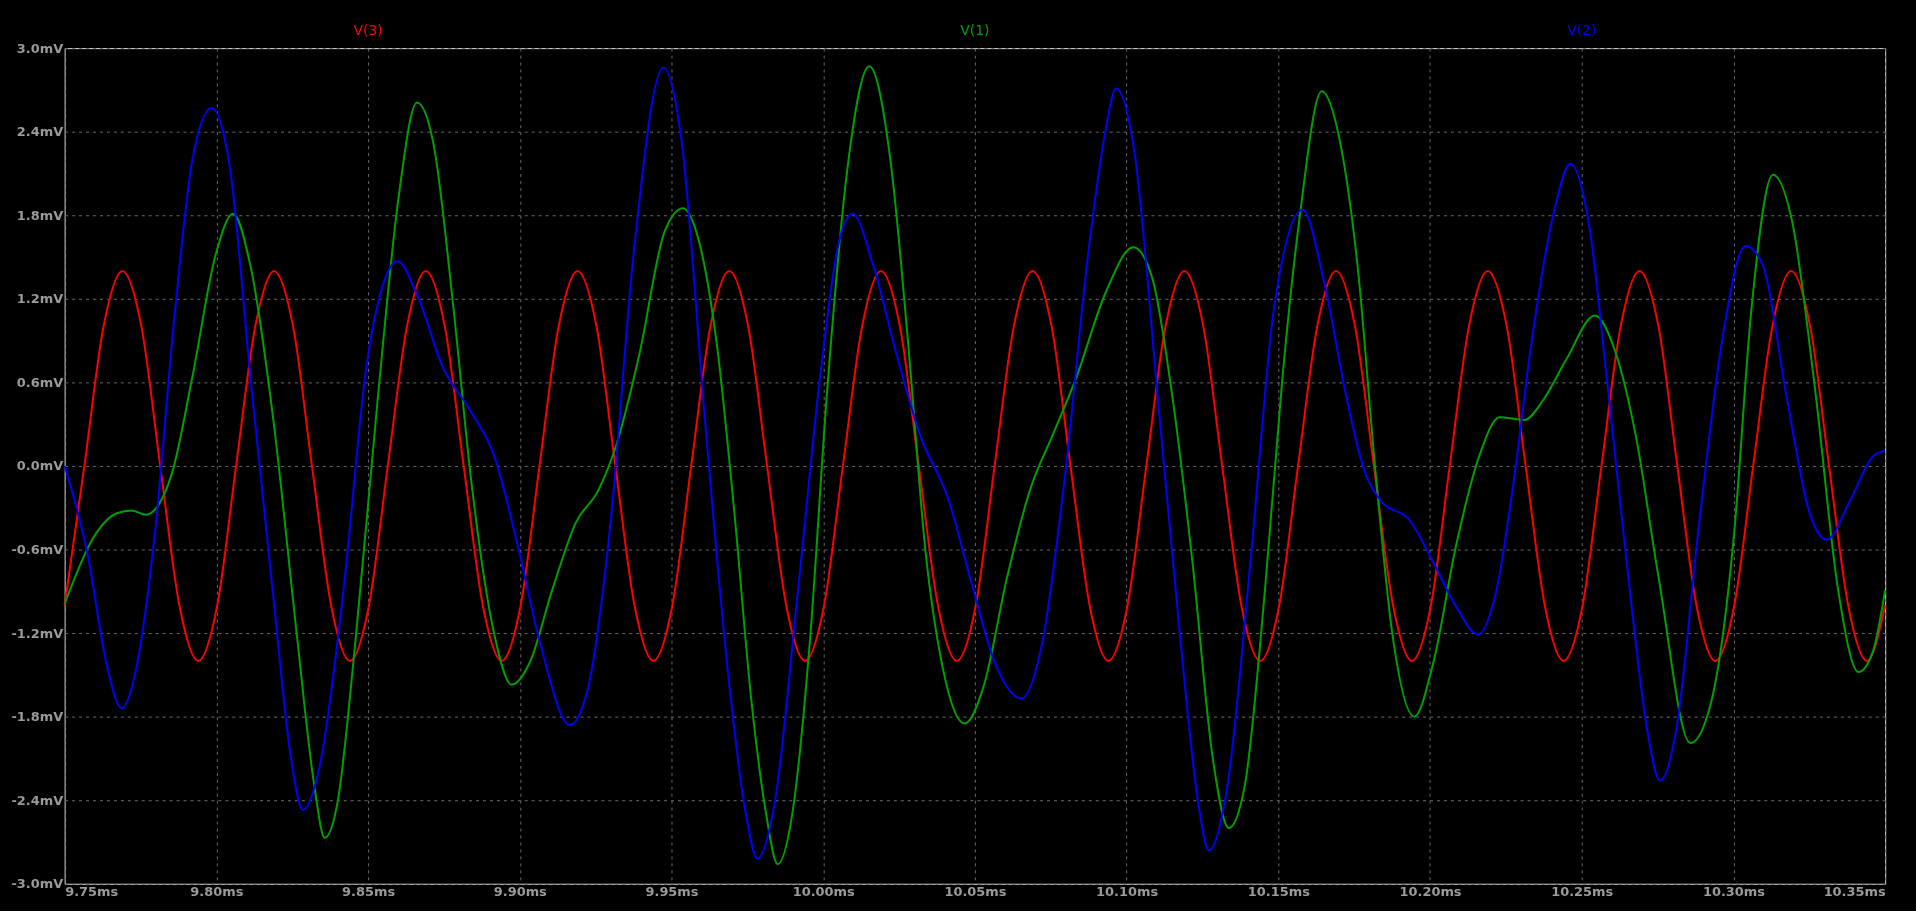  I want to click on text: V(3), so click(368, 30).